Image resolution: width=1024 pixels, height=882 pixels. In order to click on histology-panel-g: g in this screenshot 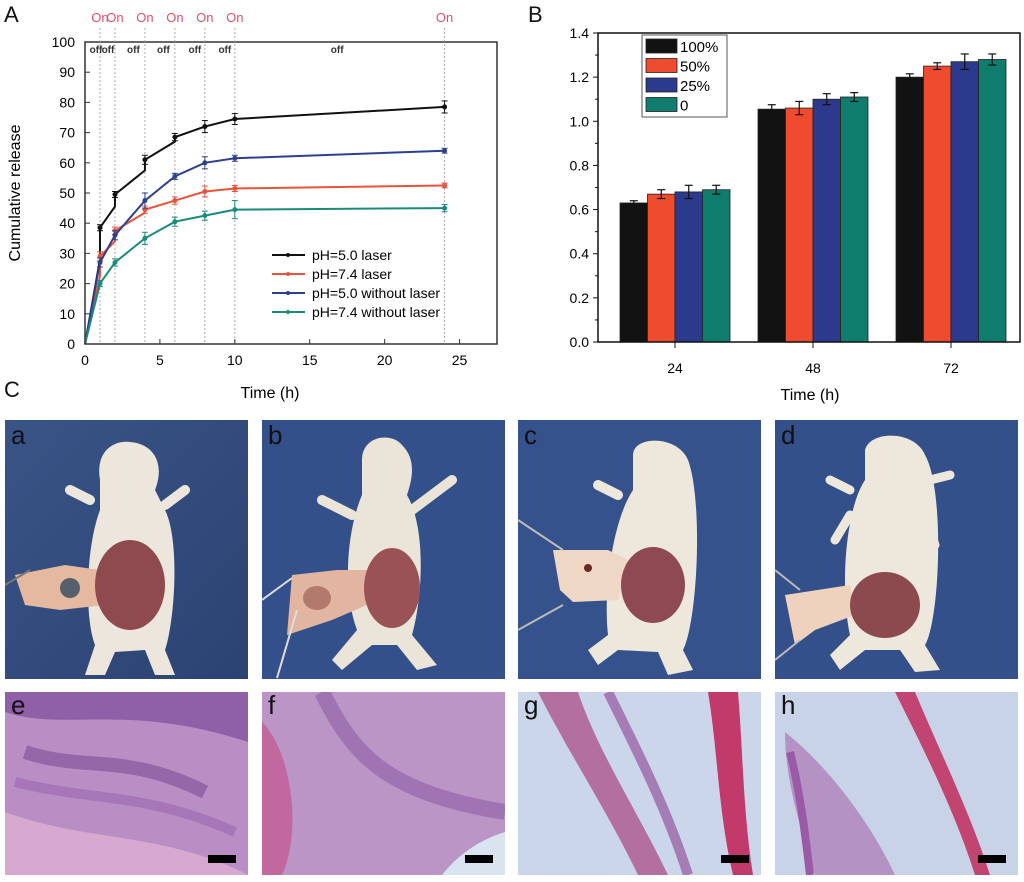, I will do `click(639, 783)`.